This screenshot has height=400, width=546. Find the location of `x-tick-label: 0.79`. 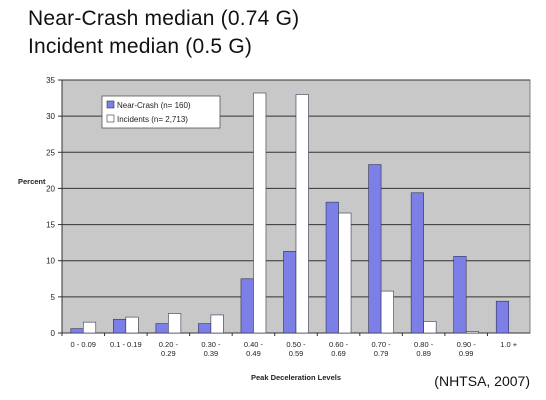

x-tick-label: 0.79 is located at coordinates (381, 353).